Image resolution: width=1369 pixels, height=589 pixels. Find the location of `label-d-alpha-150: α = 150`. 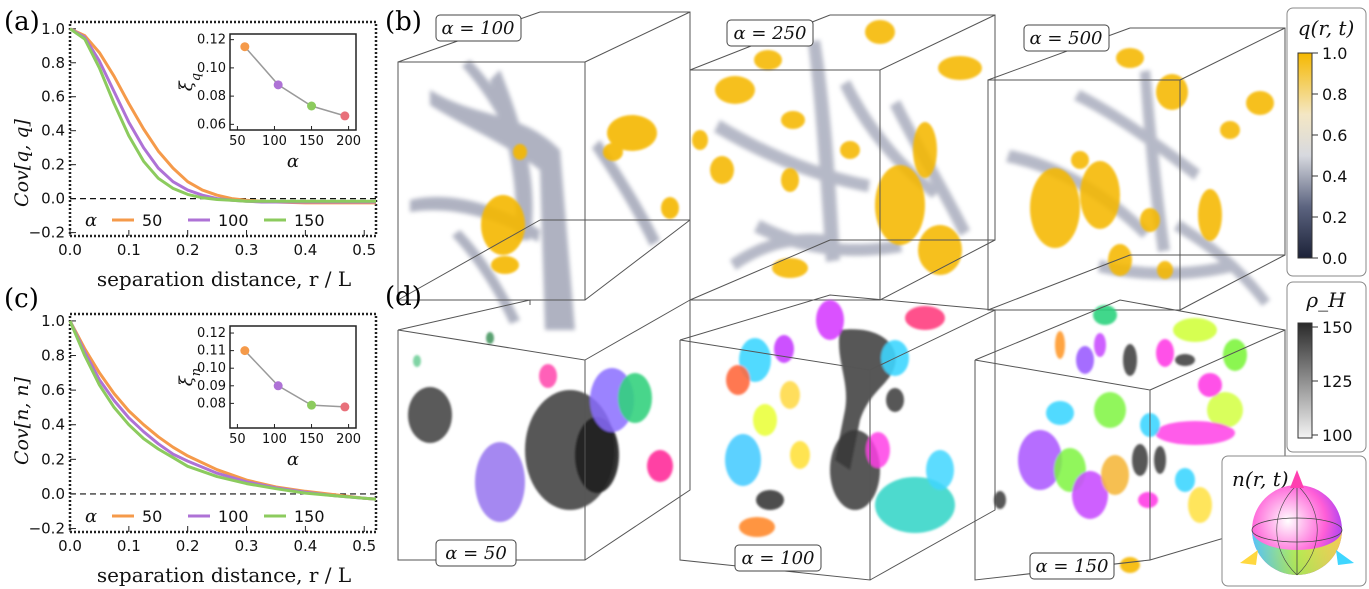

label-d-alpha-150: α = 150 is located at coordinates (1071, 566).